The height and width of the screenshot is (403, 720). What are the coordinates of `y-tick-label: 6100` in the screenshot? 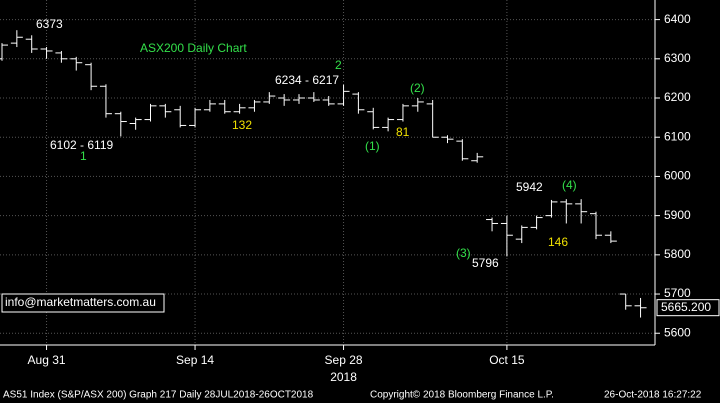 It's located at (677, 136).